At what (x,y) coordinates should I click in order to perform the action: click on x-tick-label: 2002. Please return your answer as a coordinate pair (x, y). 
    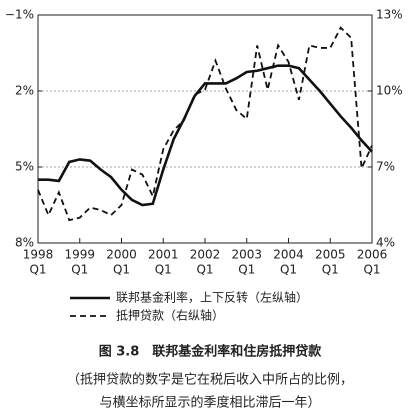
    Looking at the image, I should click on (205, 255).